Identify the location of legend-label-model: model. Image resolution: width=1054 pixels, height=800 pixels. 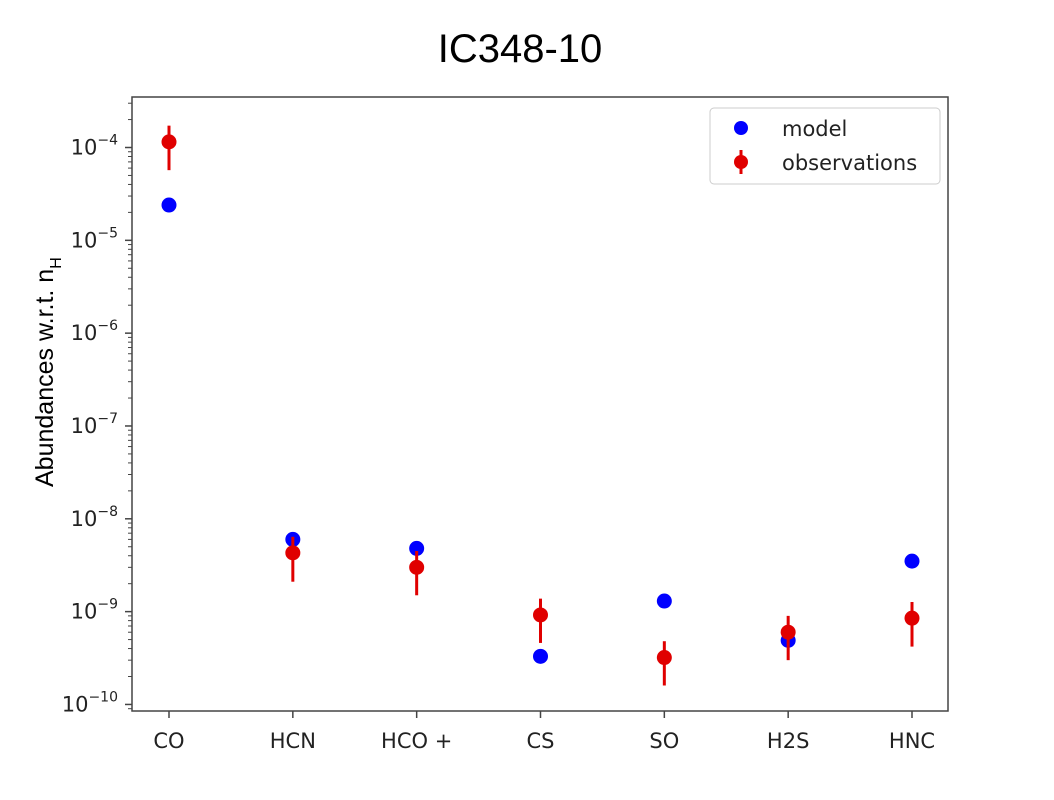
(814, 129).